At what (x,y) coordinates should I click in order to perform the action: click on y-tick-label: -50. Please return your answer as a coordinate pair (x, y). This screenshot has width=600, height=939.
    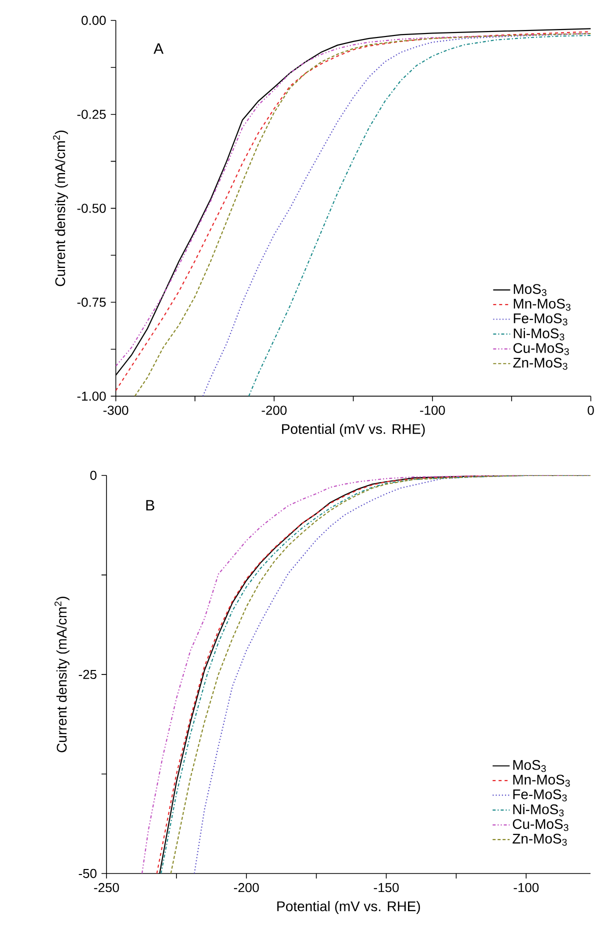
    Looking at the image, I should click on (87, 873).